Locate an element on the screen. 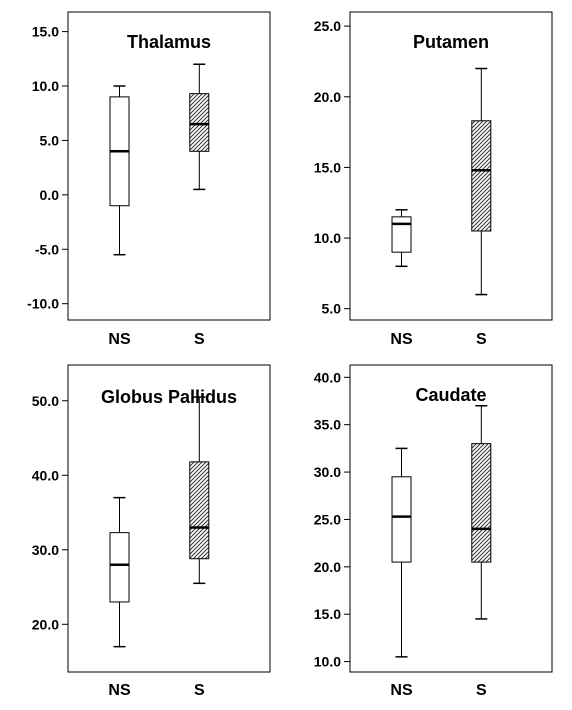 This screenshot has width=572, height=710. panel-title: Thalamus is located at coordinates (169, 42).